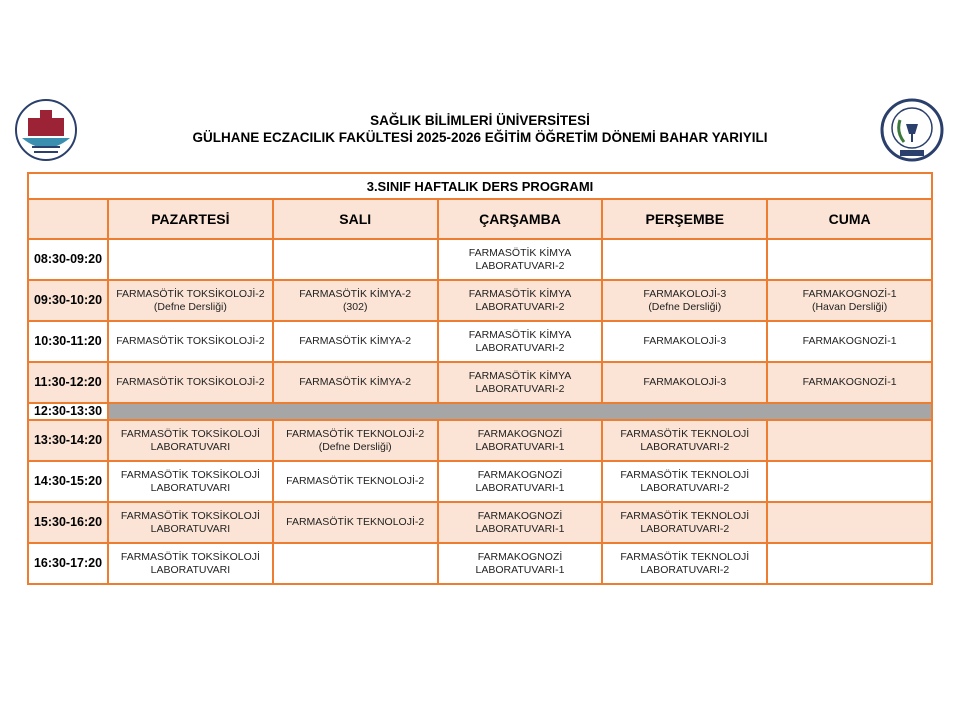 Image resolution: width=960 pixels, height=720 pixels. Describe the element at coordinates (520, 219) in the screenshot. I see `day-header: ÇARŞAMBA` at that location.